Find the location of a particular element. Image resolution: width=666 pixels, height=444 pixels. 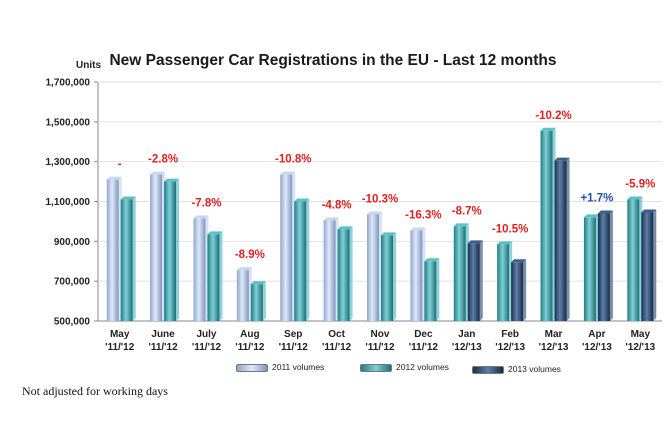

legend-label-2011: 2011 volumes is located at coordinates (298, 367).